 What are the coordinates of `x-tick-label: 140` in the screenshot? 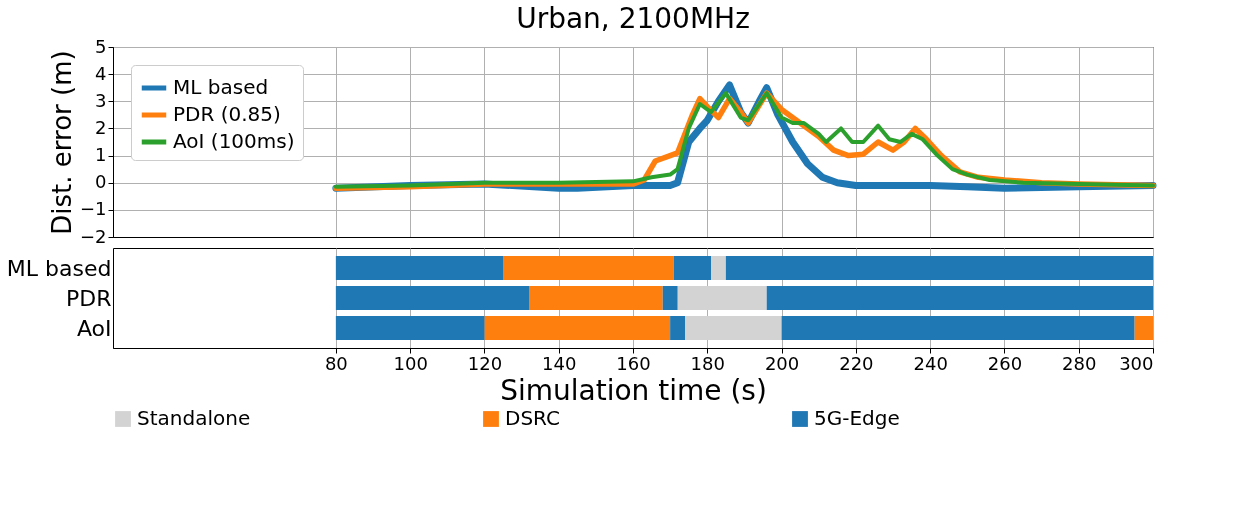 It's located at (559, 363).